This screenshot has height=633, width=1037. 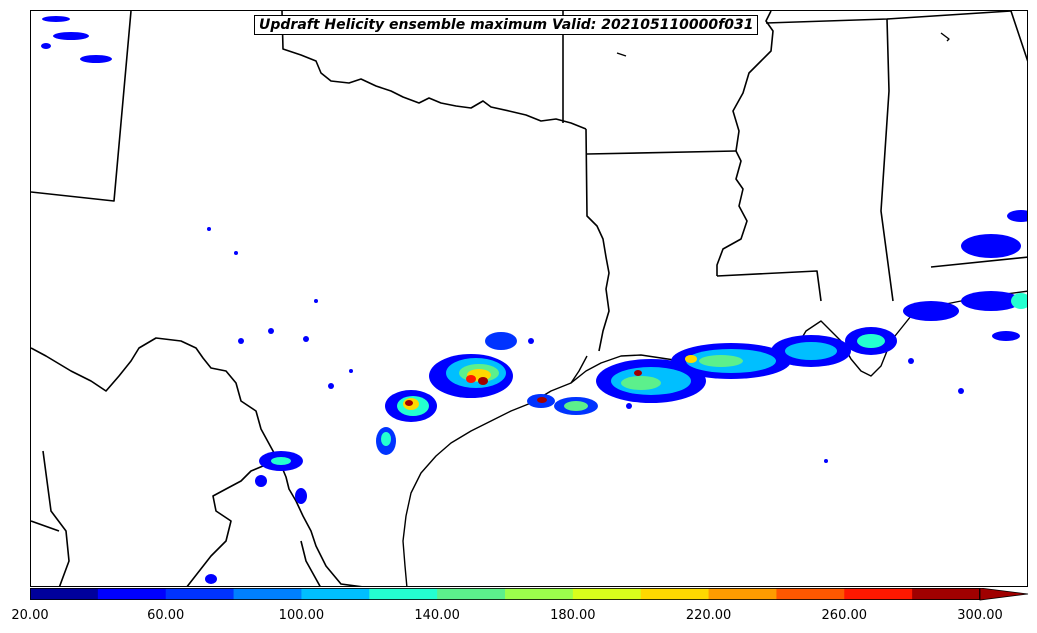 I want to click on colorbar-tick-label: 20.00, so click(x=30, y=615).